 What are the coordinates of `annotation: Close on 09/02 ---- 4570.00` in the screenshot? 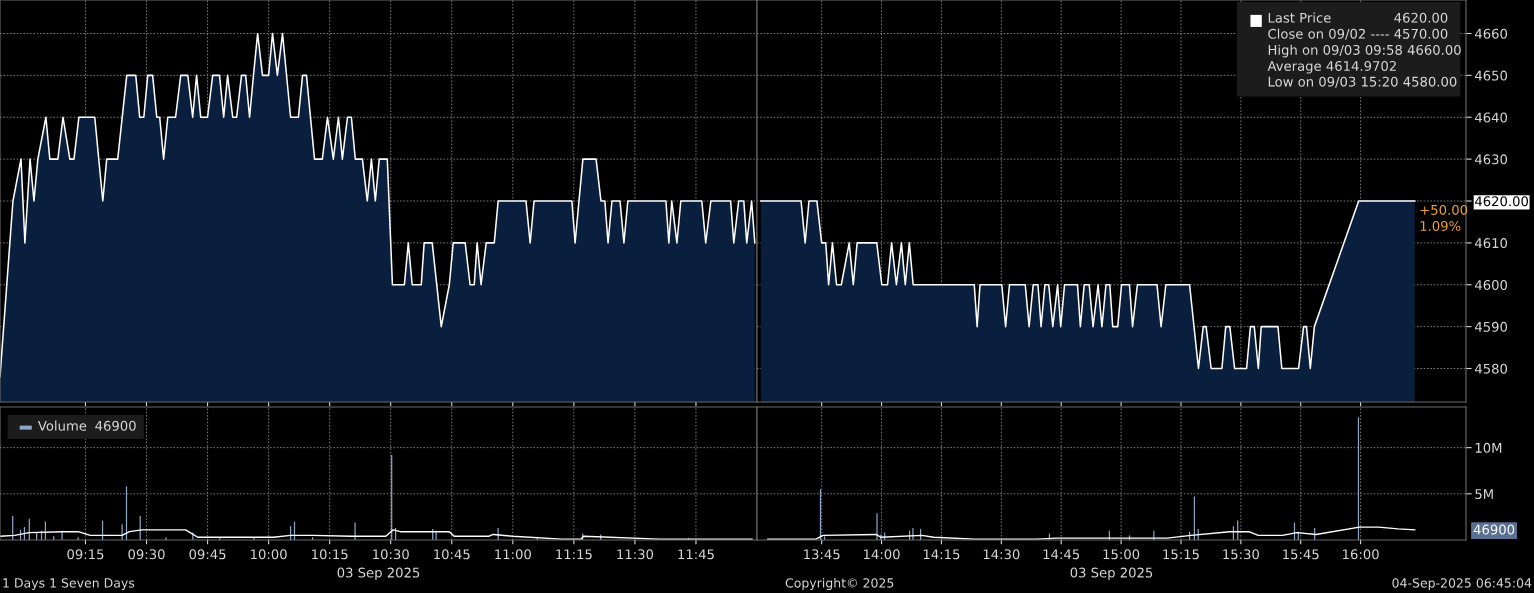 It's located at (1358, 34).